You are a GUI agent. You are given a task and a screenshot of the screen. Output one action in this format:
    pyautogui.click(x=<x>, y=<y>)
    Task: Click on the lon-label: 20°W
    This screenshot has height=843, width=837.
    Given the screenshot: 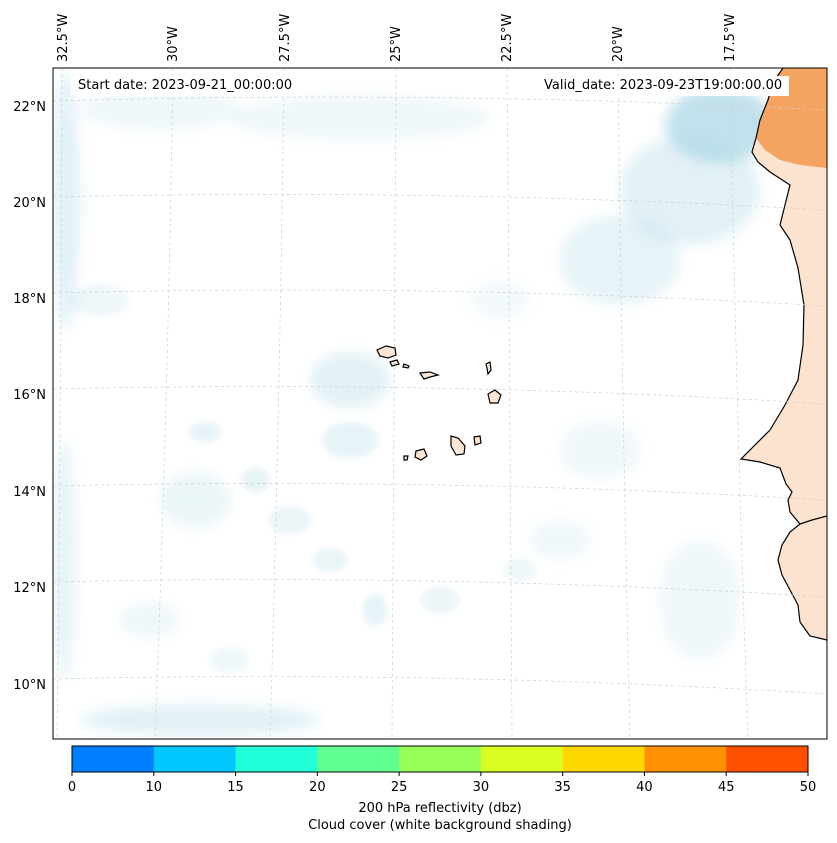 What is the action you would take?
    pyautogui.click(x=618, y=44)
    